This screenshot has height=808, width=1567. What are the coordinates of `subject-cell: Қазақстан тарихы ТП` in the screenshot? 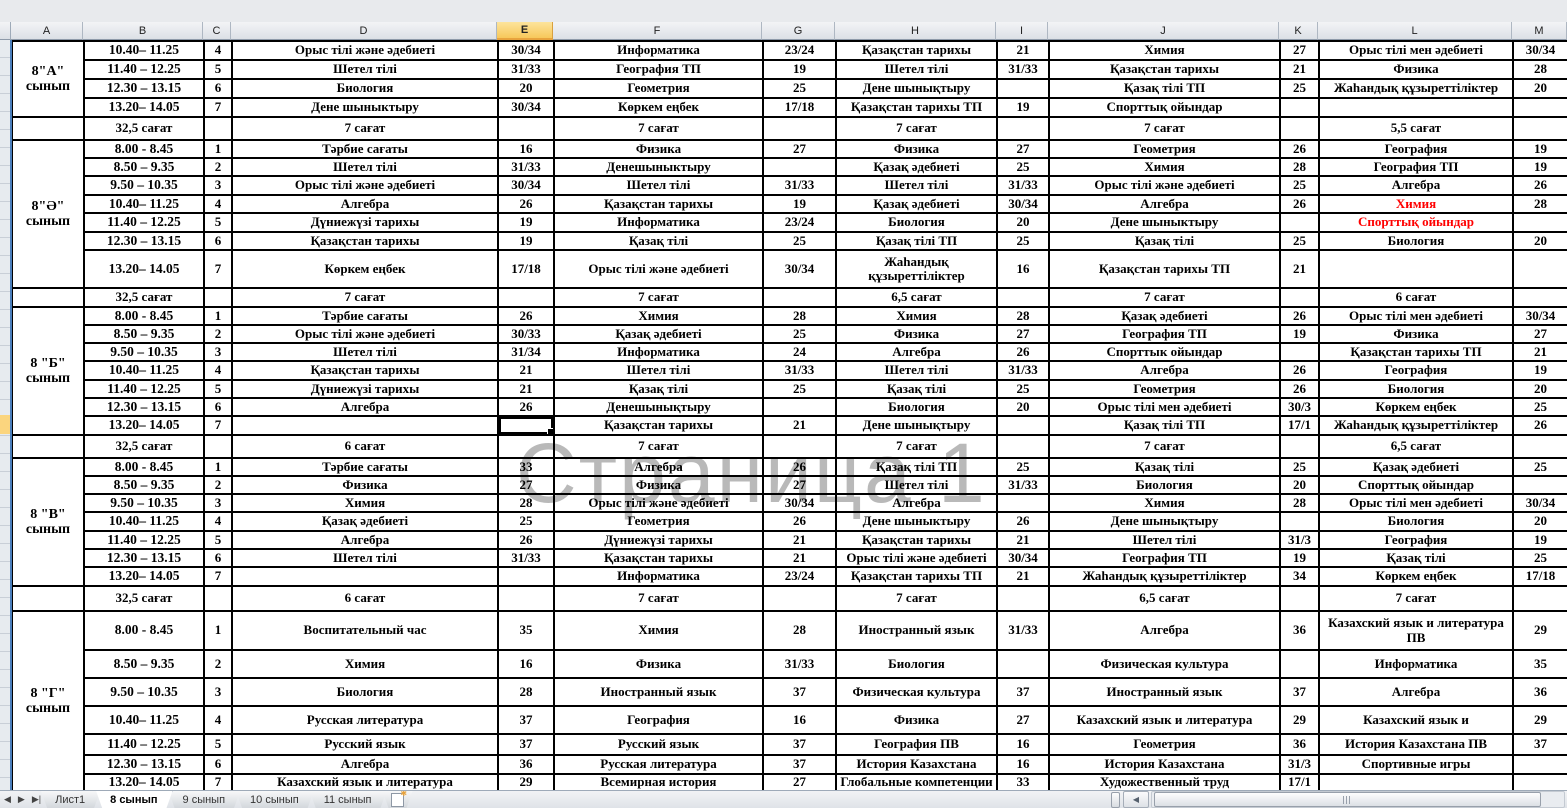 It's located at (1416, 352).